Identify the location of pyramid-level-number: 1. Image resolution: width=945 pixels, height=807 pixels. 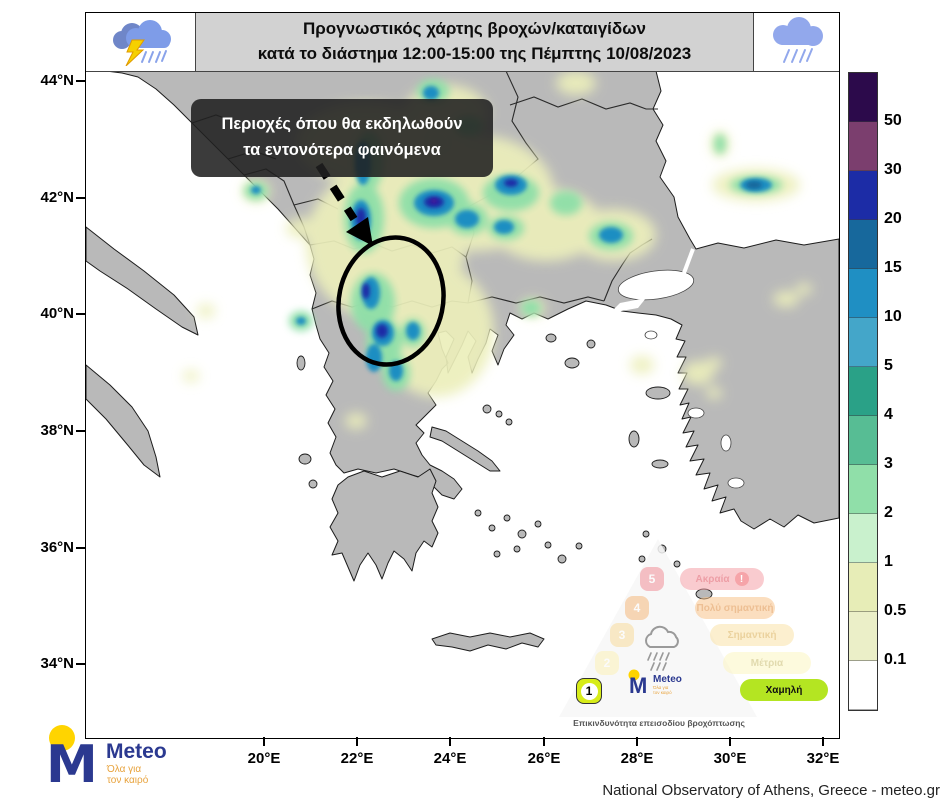
(589, 691).